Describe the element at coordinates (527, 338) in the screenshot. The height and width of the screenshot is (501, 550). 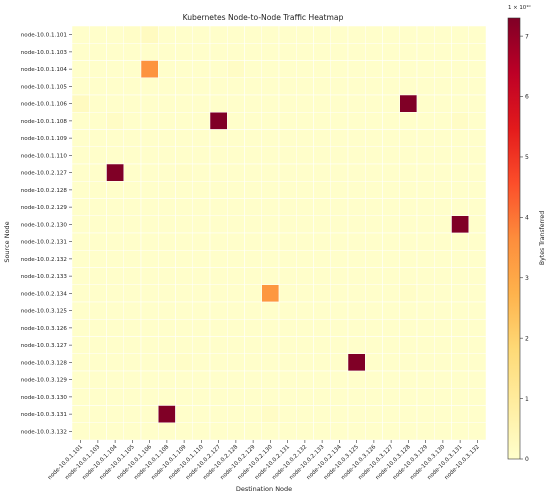
I see `colorbar-tick-label: 2` at that location.